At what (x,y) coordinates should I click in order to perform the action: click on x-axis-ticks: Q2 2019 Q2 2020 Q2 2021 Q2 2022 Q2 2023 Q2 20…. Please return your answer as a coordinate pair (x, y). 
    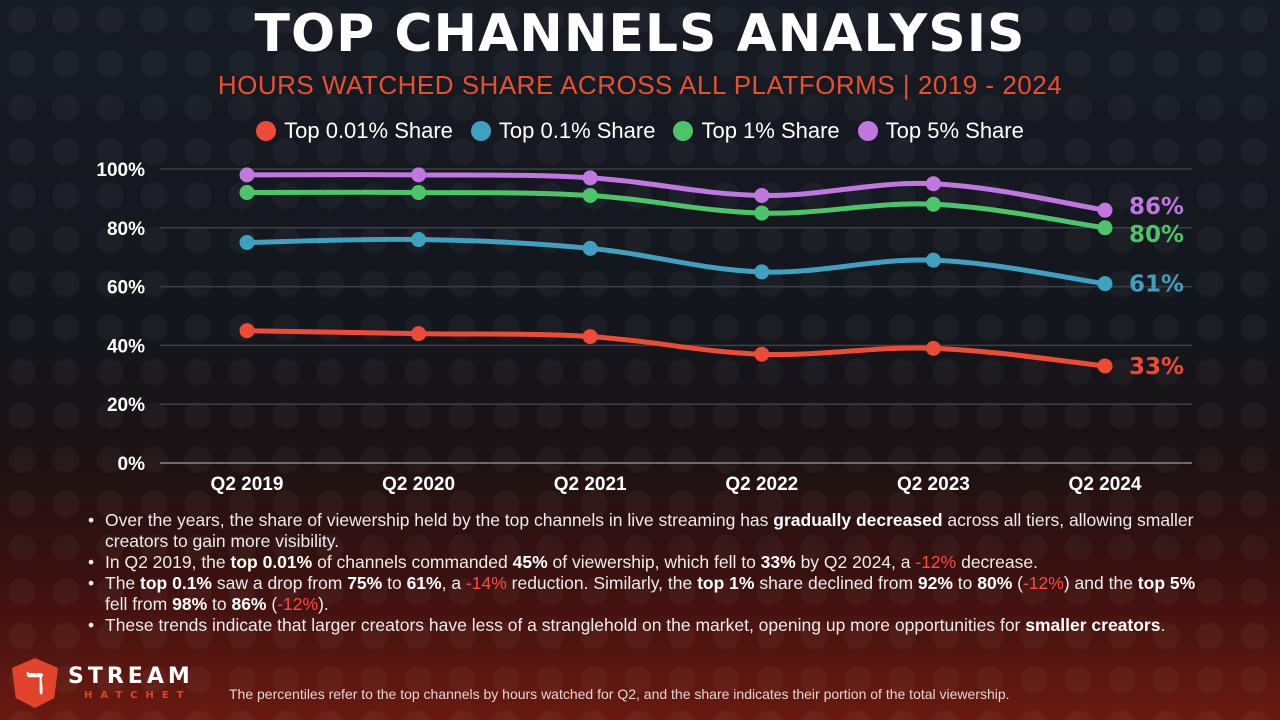
    Looking at the image, I should click on (676, 484).